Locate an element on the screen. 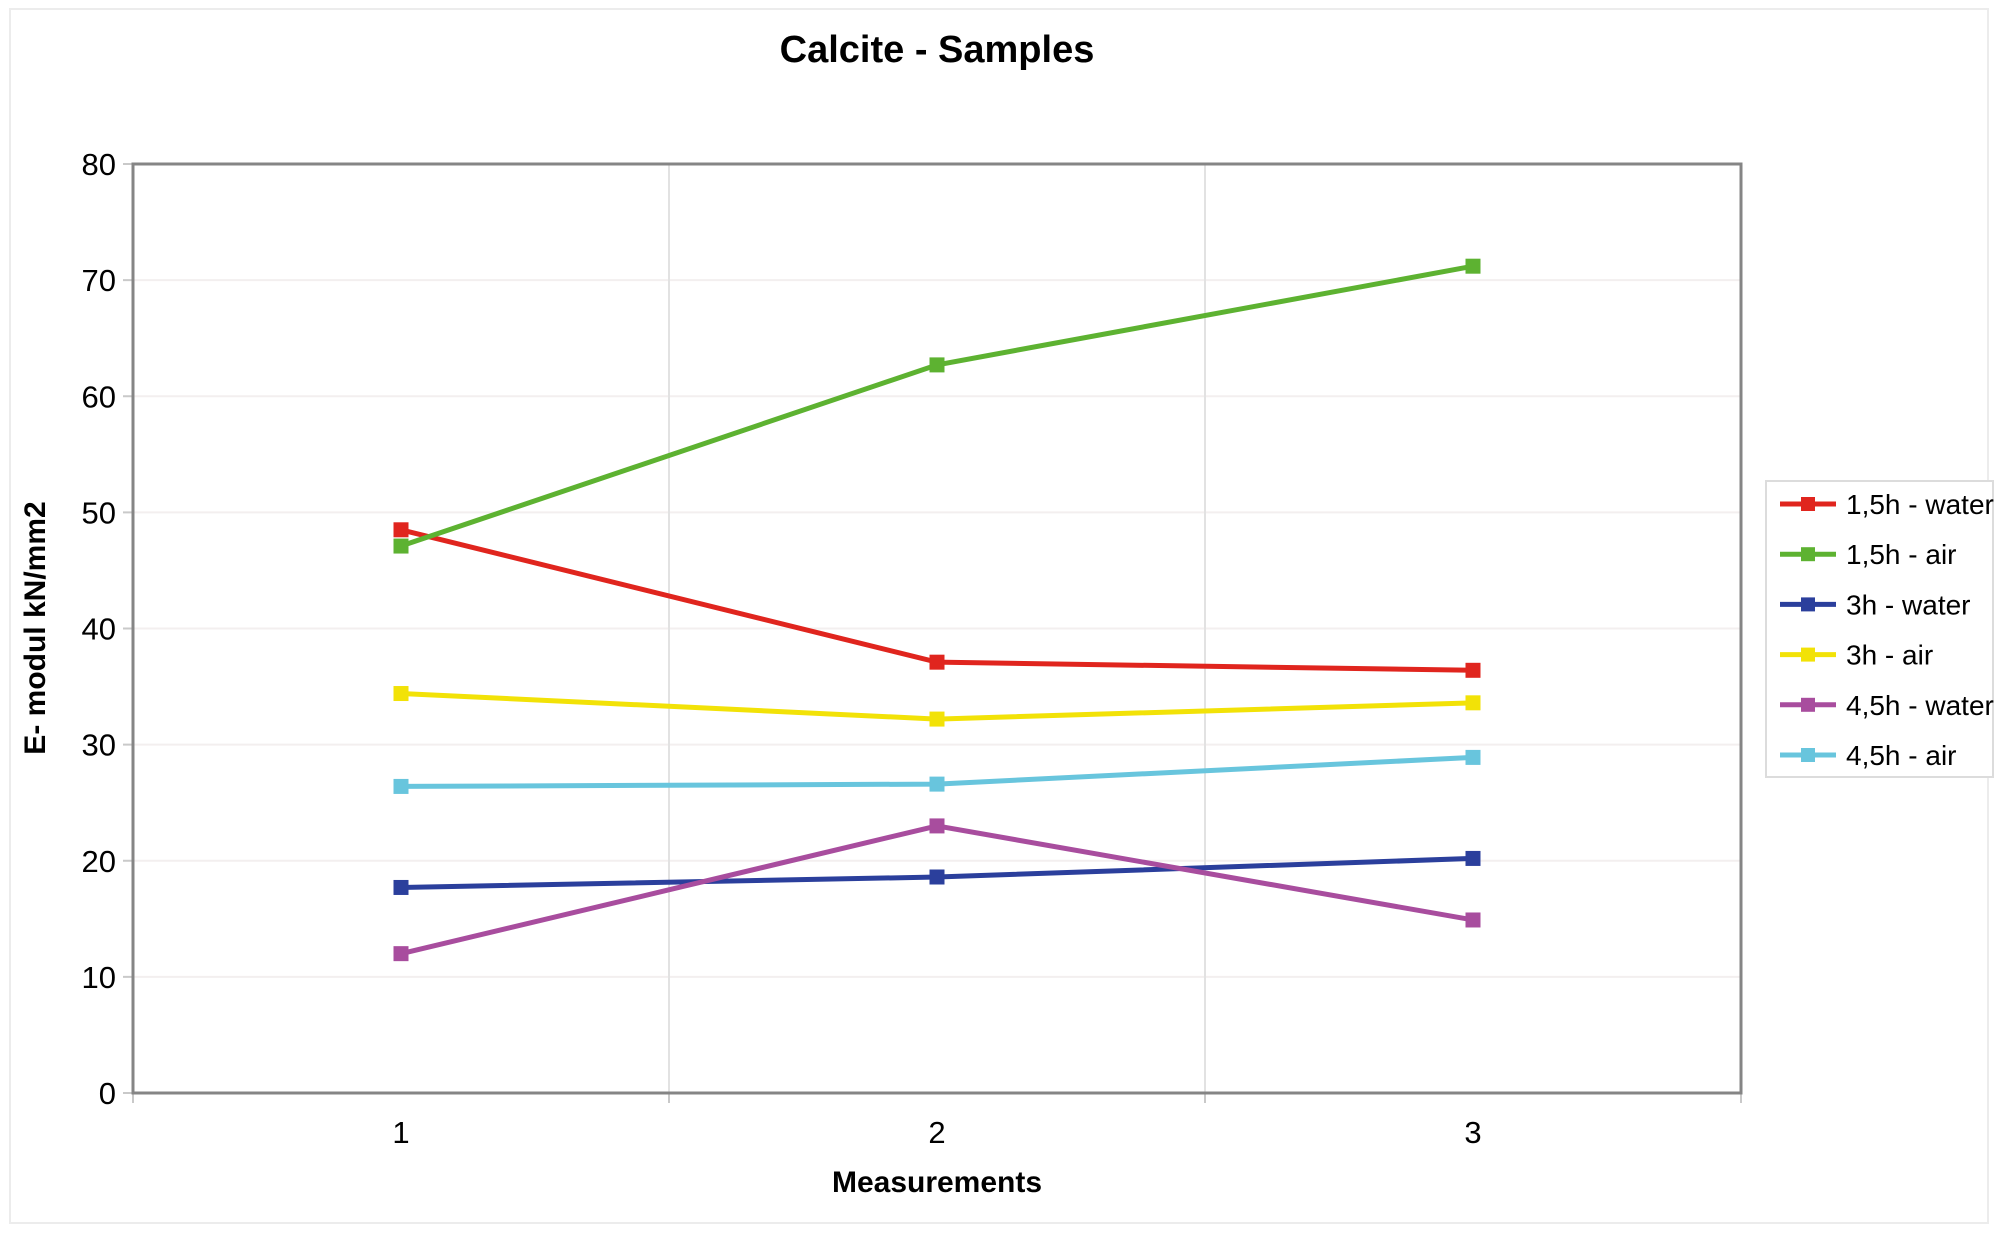  y-tick-label: 40 is located at coordinates (99, 629).